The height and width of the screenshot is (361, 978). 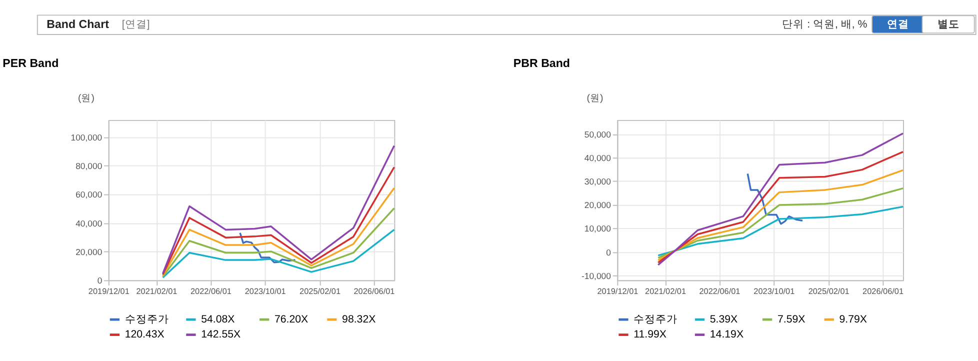 What do you see at coordinates (359, 319) in the screenshot?
I see `legend-label: 98.32X` at bounding box center [359, 319].